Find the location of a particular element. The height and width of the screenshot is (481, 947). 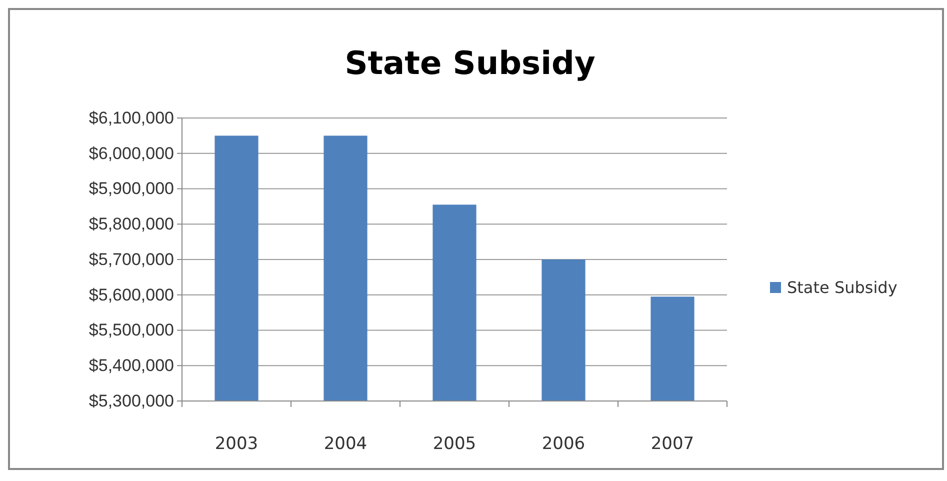

x-tick-label: 2007 is located at coordinates (672, 444).